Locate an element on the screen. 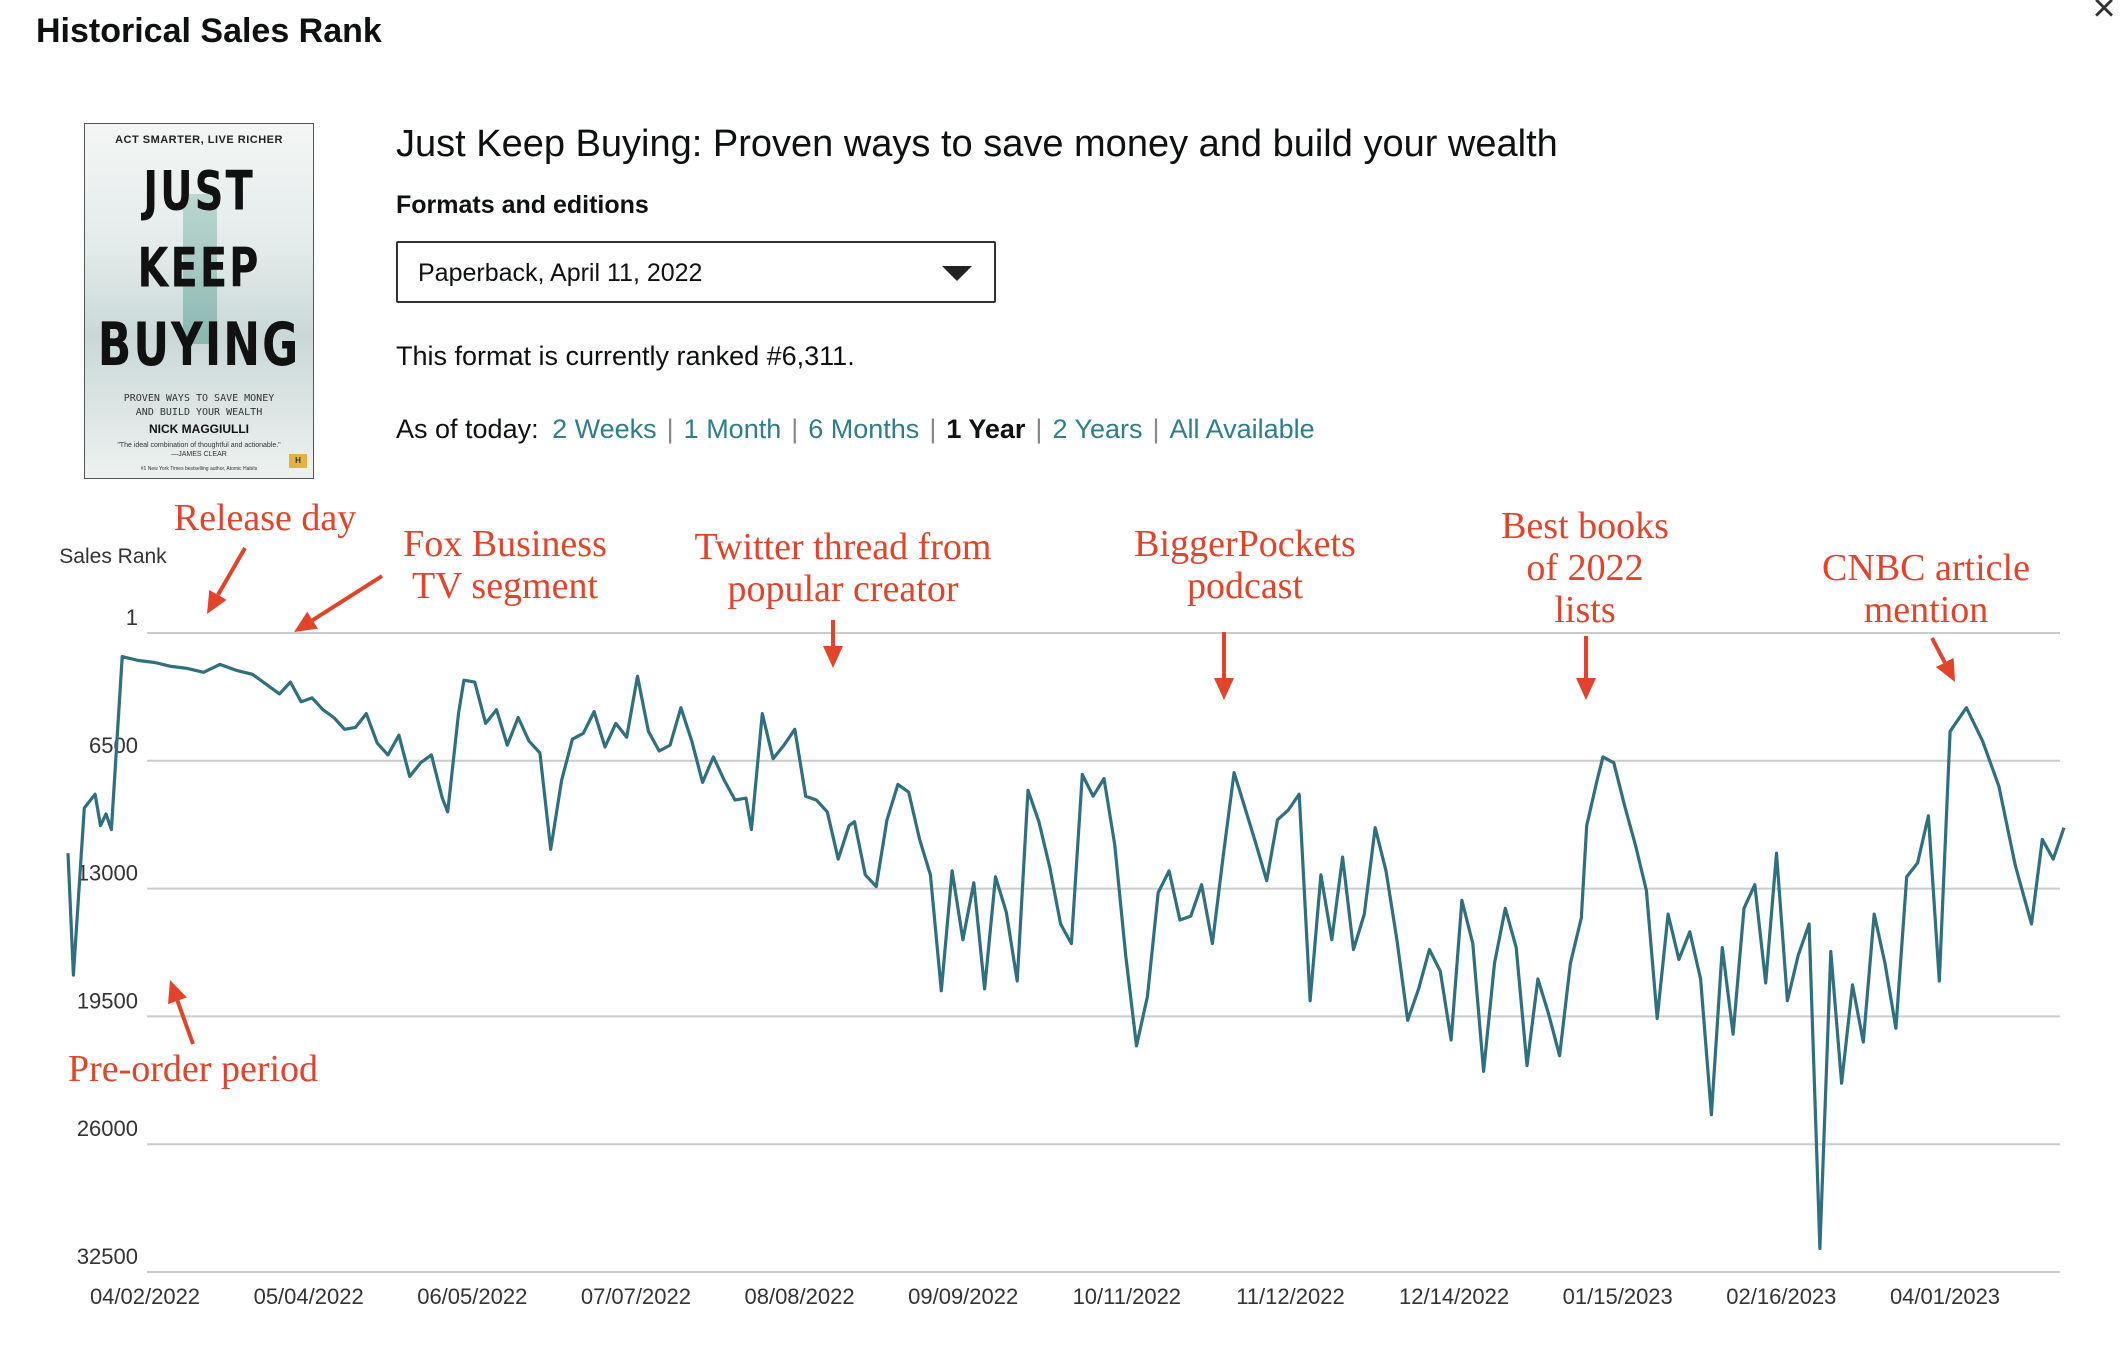 The image size is (2122, 1346). cover-quote-author: —JAMES CLEAR is located at coordinates (199, 454).